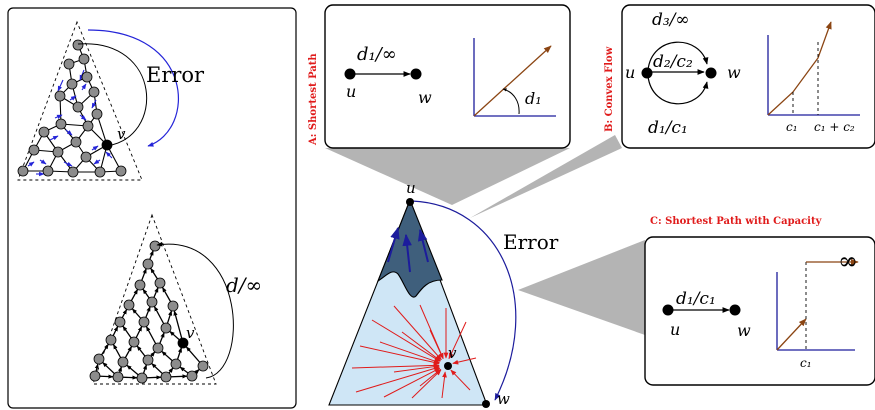 This screenshot has width=875, height=410. Describe the element at coordinates (834, 127) in the screenshot. I see `panel-b-tick-2: c₁ + c₂` at that location.